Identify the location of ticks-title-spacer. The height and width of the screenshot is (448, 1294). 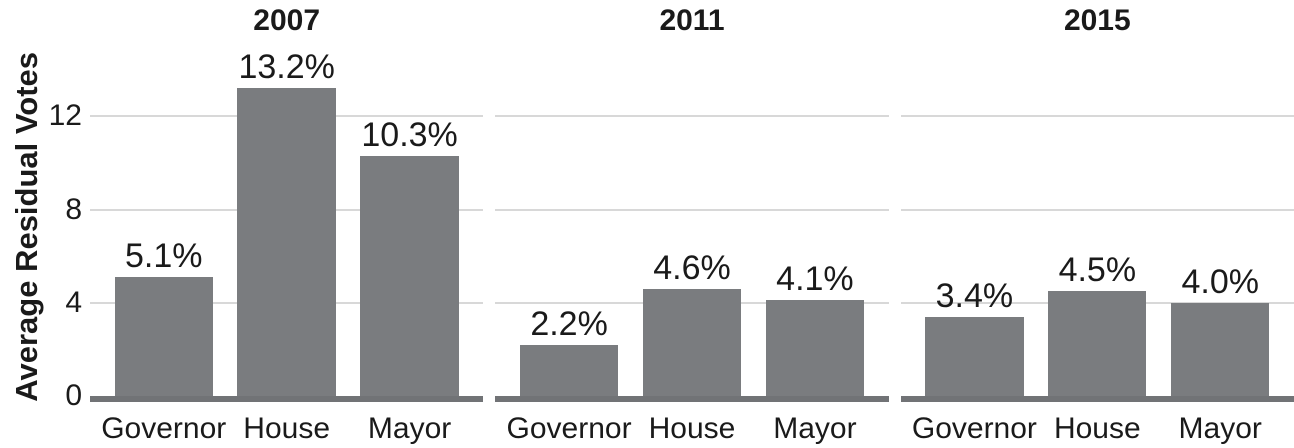
(66, 25).